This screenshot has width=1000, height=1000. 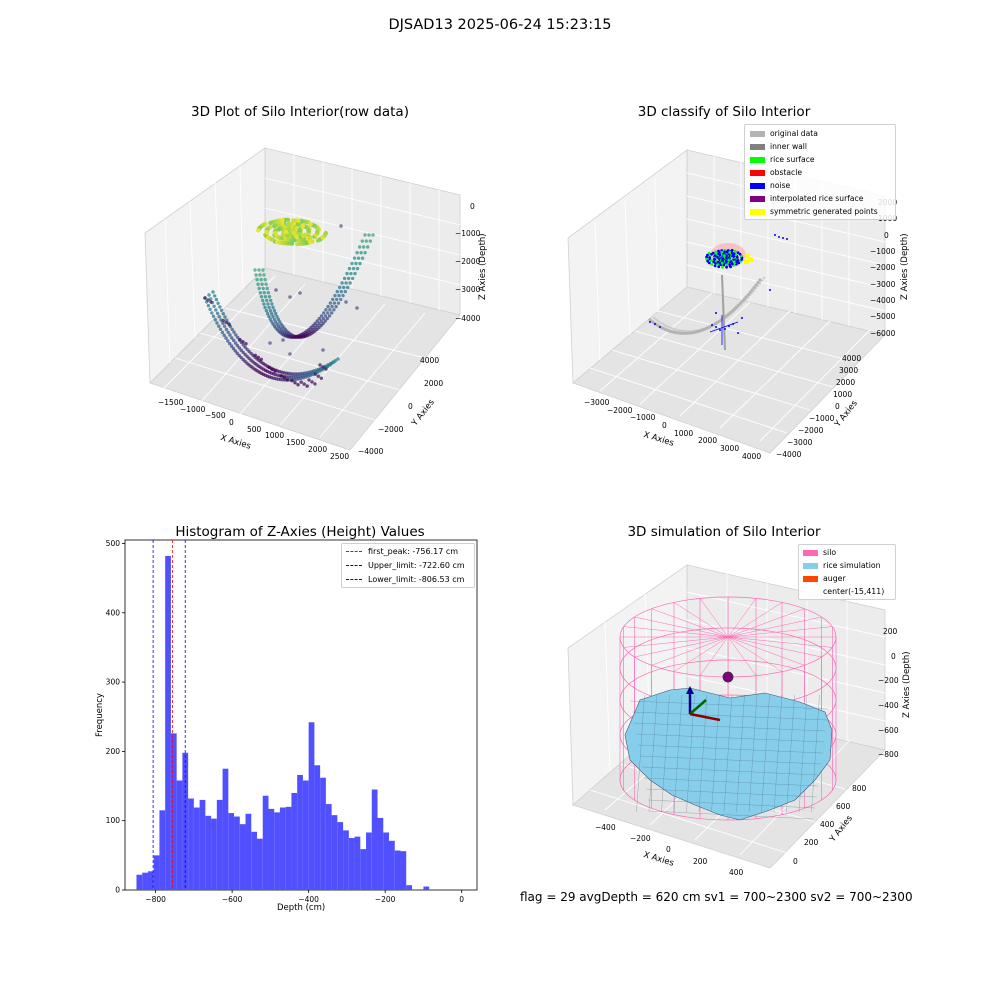 What do you see at coordinates (483, 266) in the screenshot?
I see `raw-zlabel: Z Axies (Depth)` at bounding box center [483, 266].